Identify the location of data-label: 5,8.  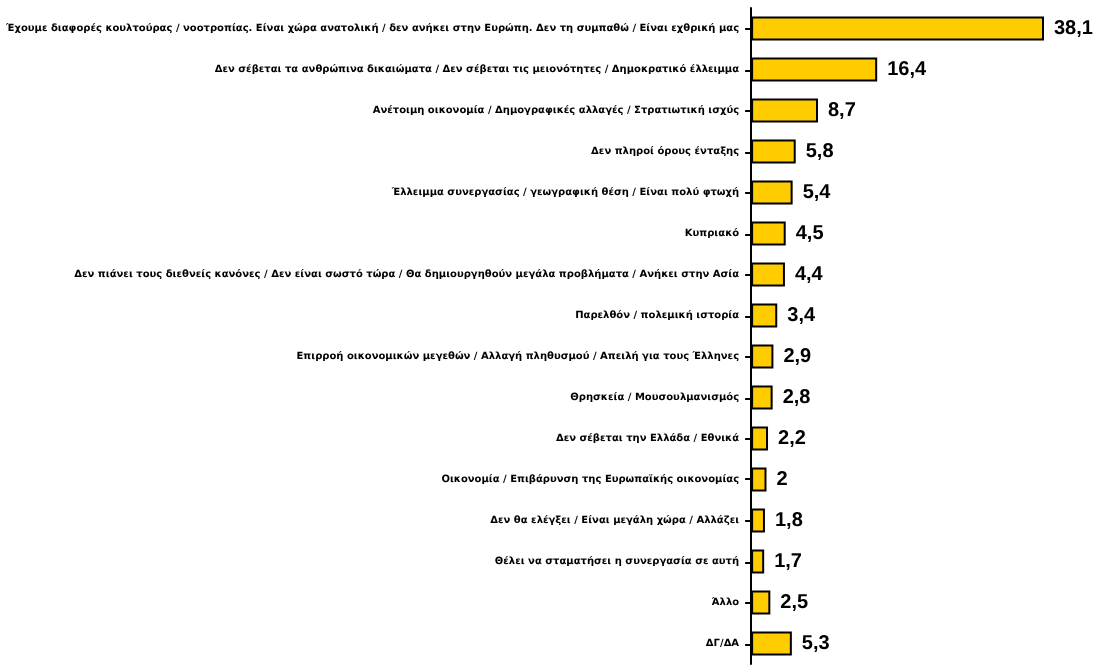
(820, 151).